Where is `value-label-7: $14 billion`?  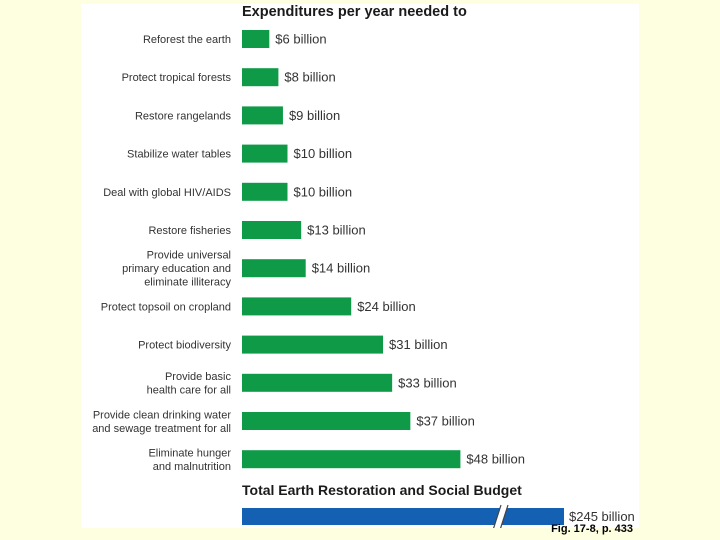
value-label-7: $14 billion is located at coordinates (341, 268).